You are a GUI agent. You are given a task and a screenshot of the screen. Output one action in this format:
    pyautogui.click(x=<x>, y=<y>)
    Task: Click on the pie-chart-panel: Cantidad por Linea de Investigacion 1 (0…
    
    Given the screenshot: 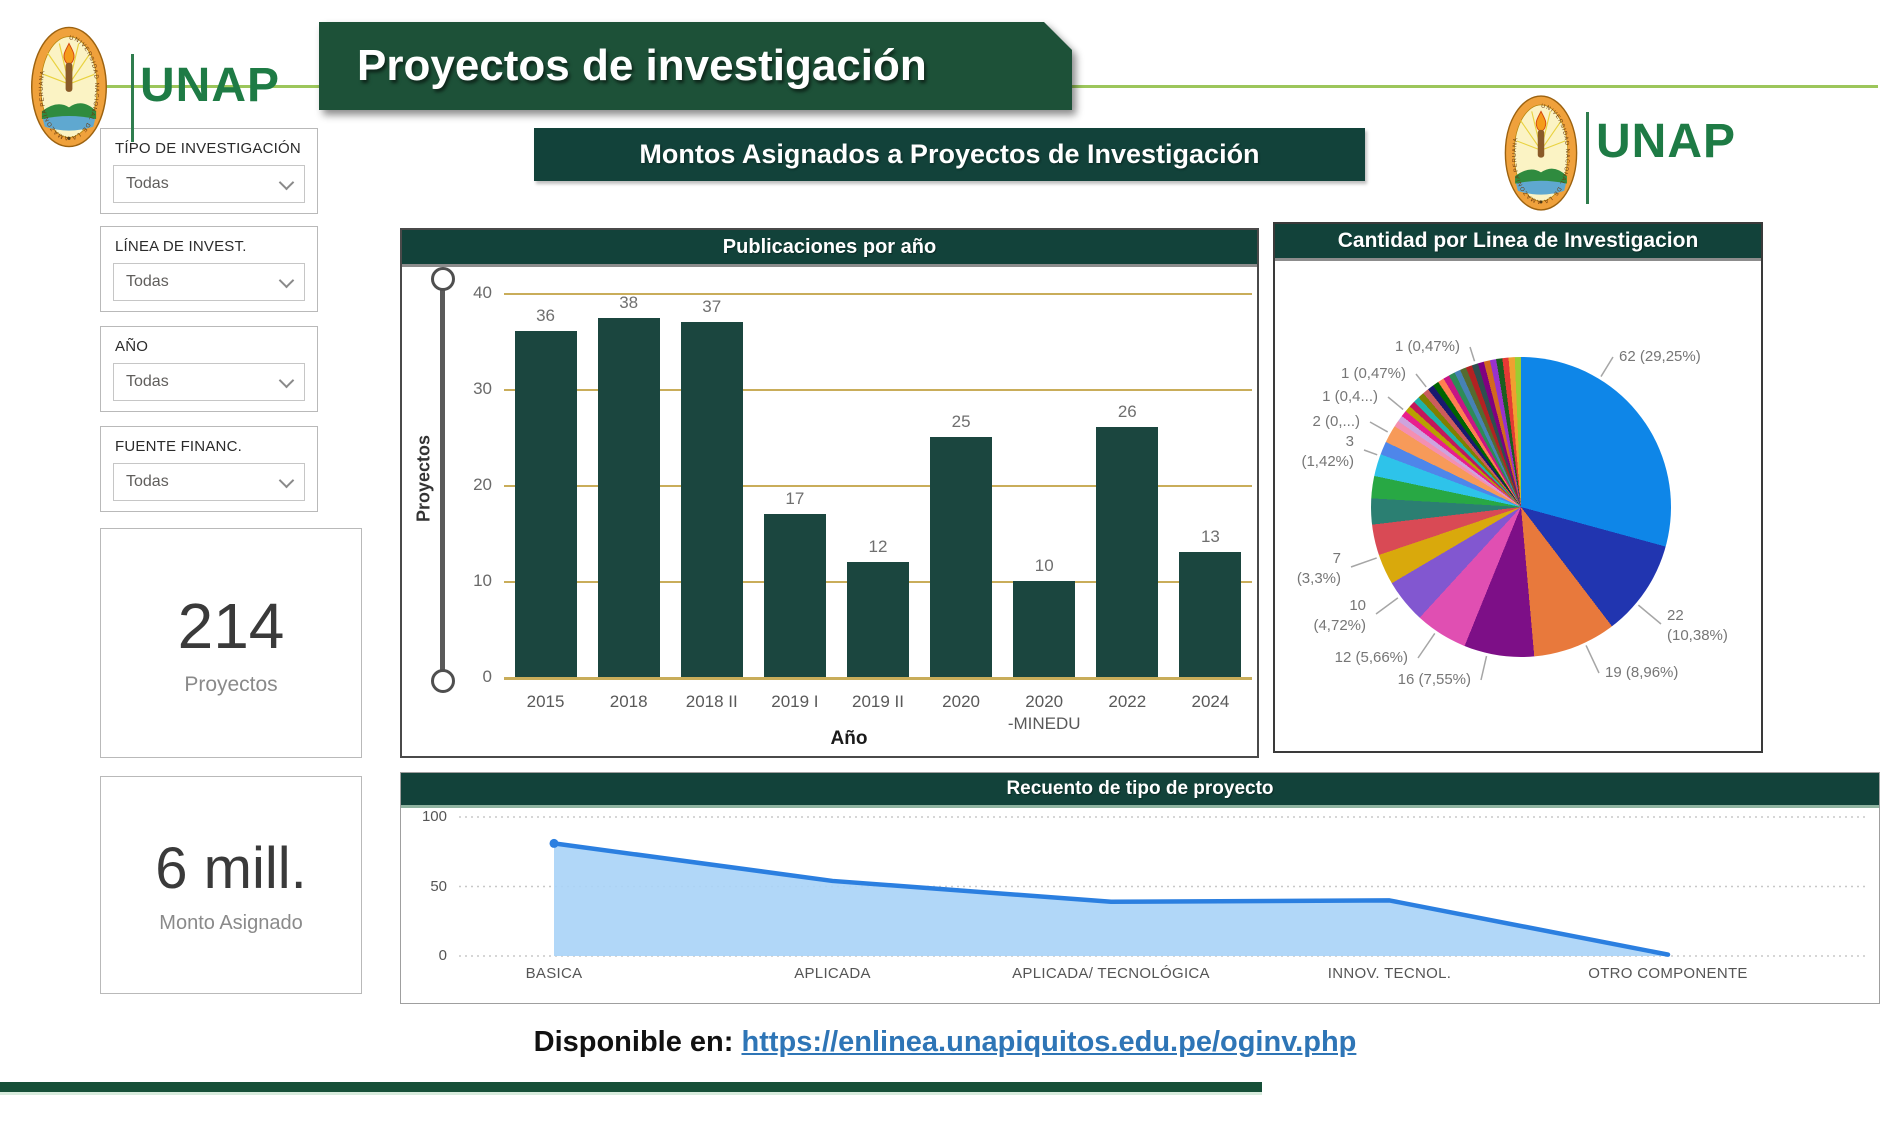 What is the action you would take?
    pyautogui.click(x=1518, y=487)
    